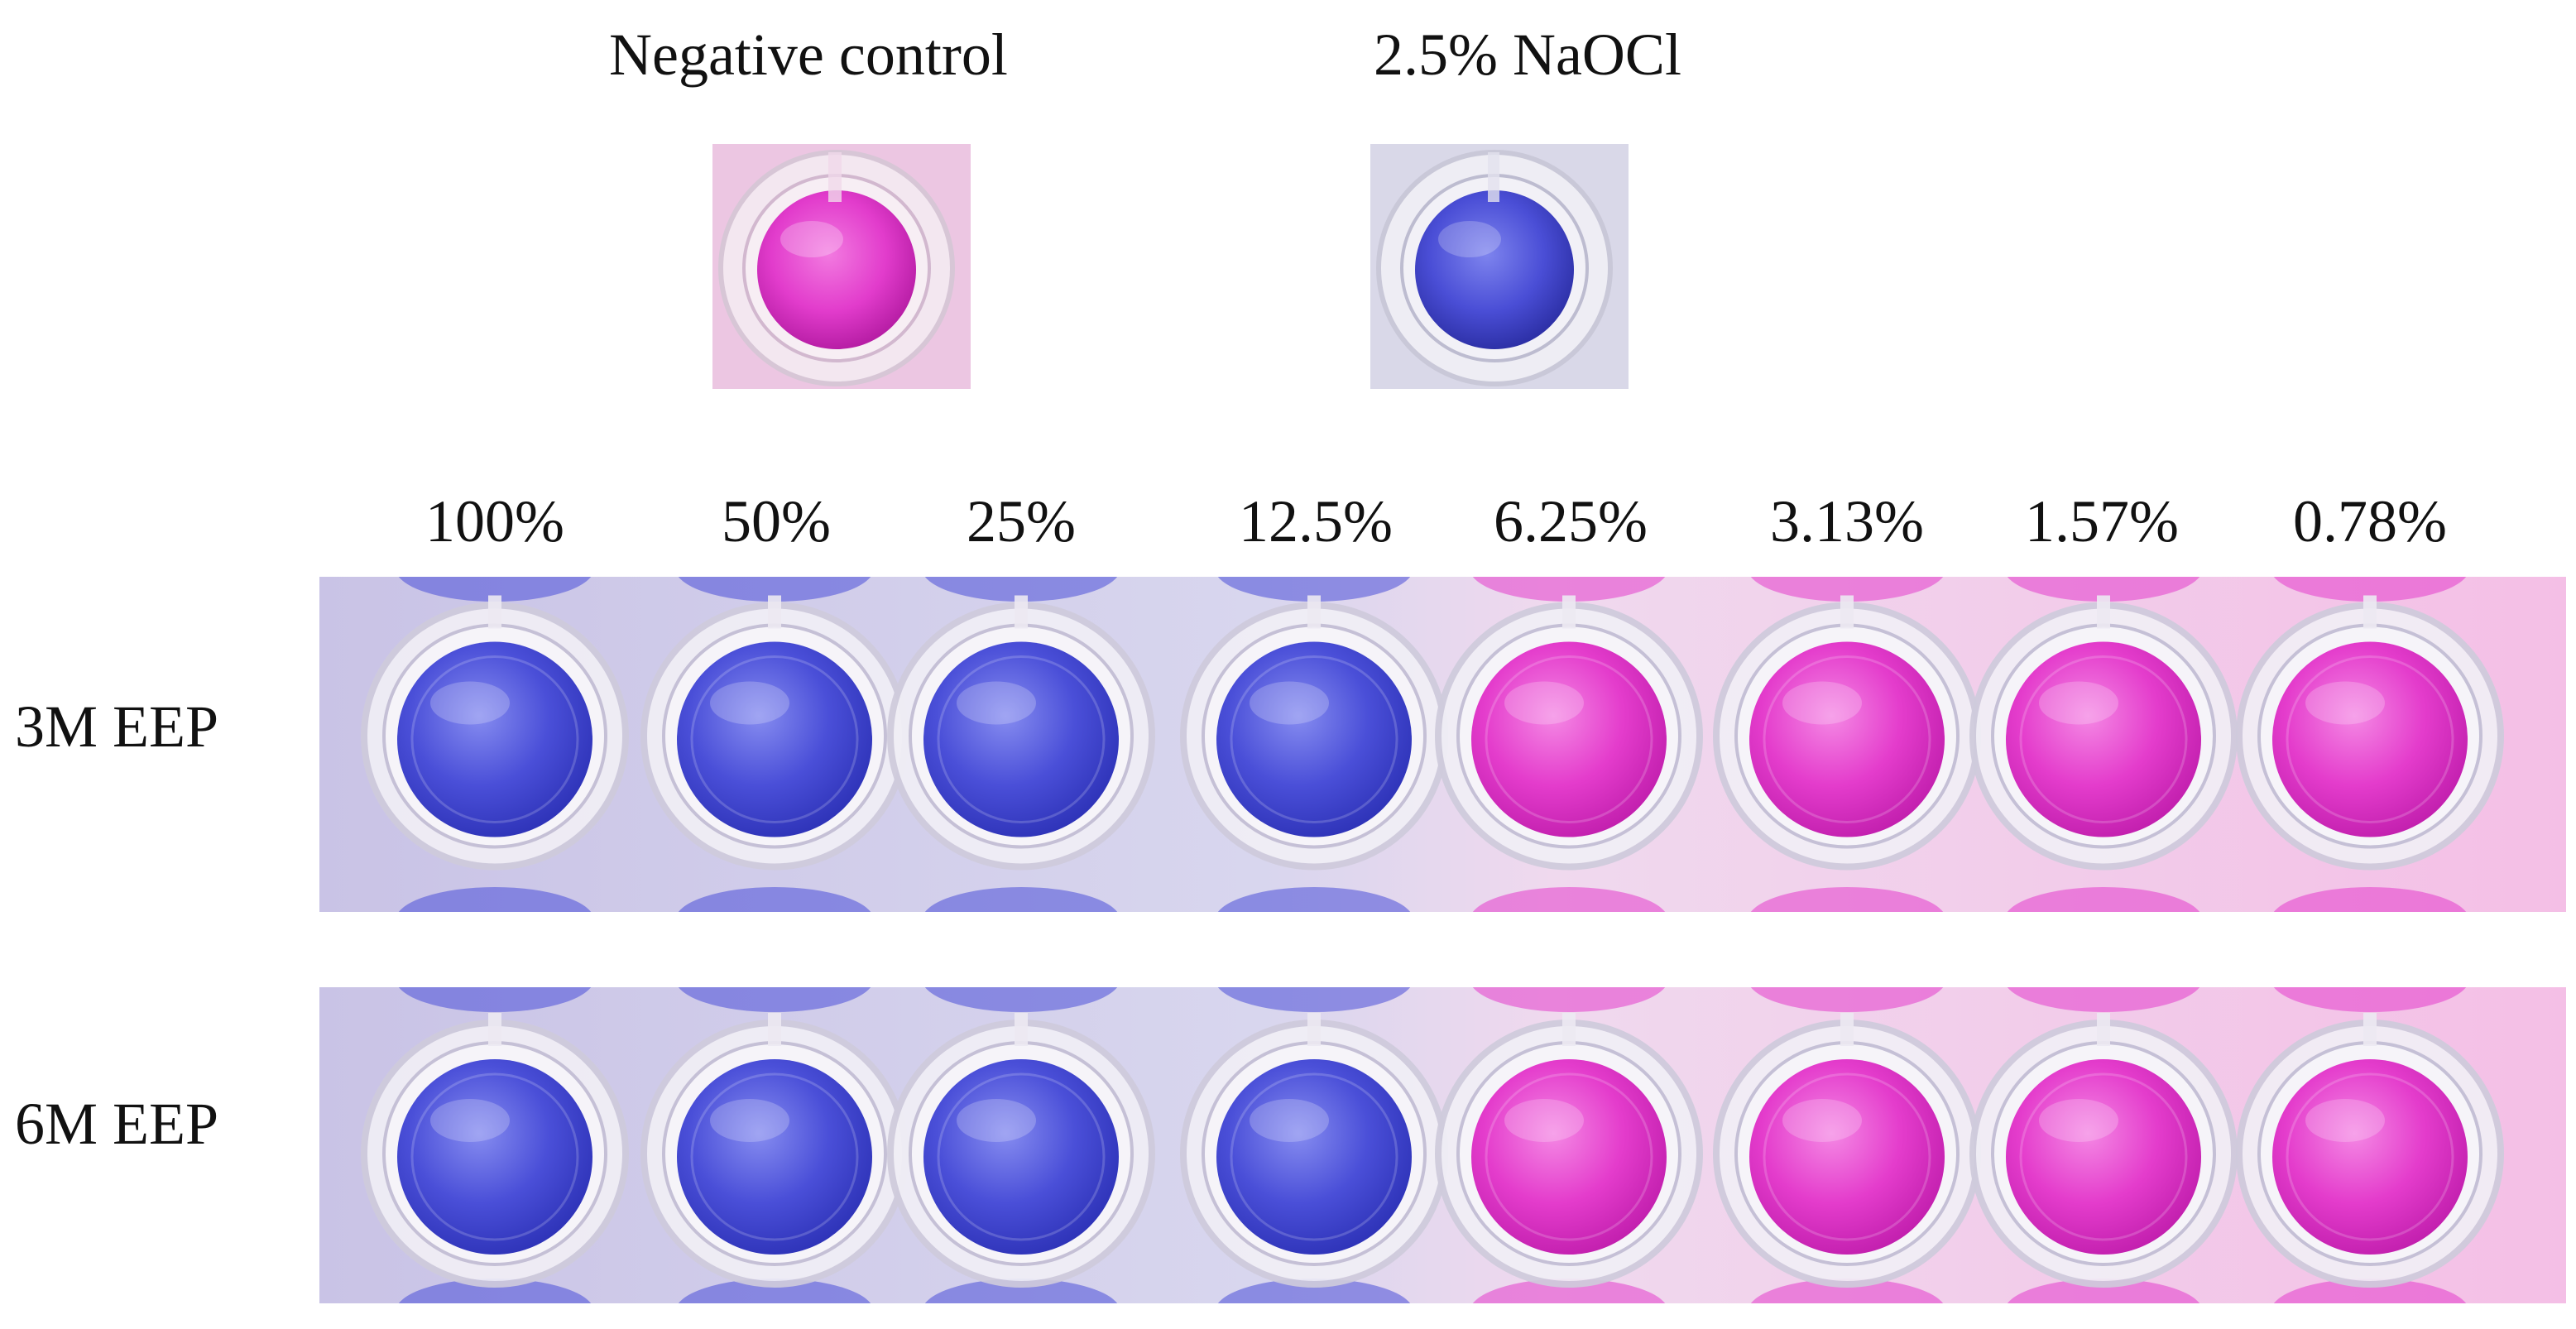 Image resolution: width=2576 pixels, height=1329 pixels. Describe the element at coordinates (495, 521) in the screenshot. I see `concentration-label: 100%` at that location.